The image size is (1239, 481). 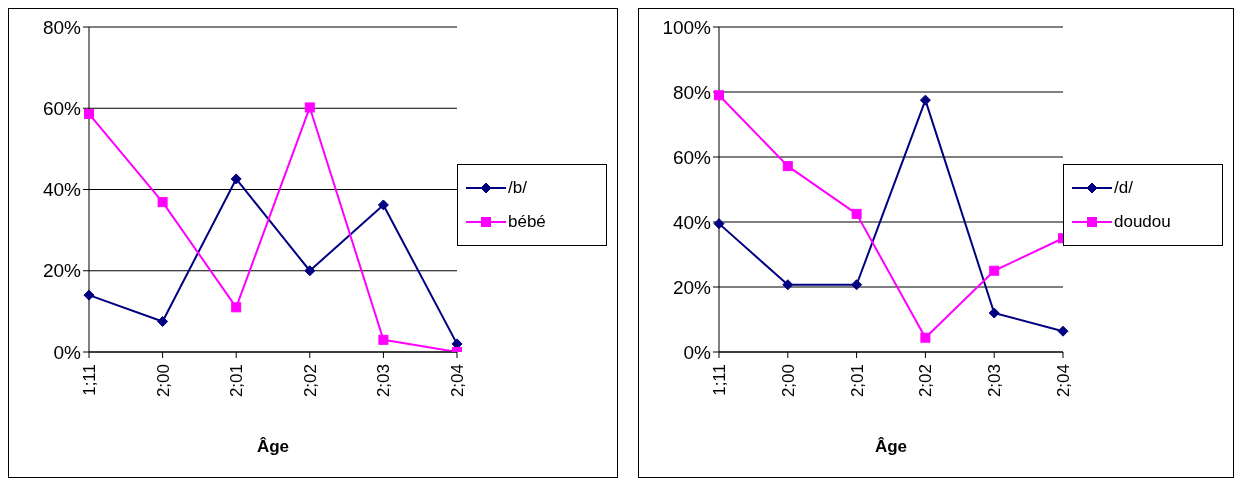 What do you see at coordinates (517, 187) in the screenshot?
I see `legend-label: /b/` at bounding box center [517, 187].